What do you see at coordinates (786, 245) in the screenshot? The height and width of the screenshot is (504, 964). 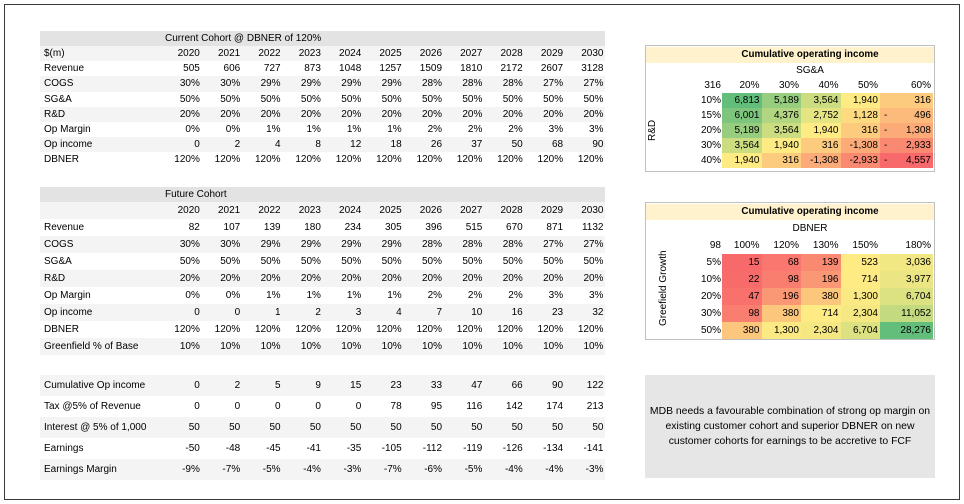 I see `heatmap-column-header: 120%` at bounding box center [786, 245].